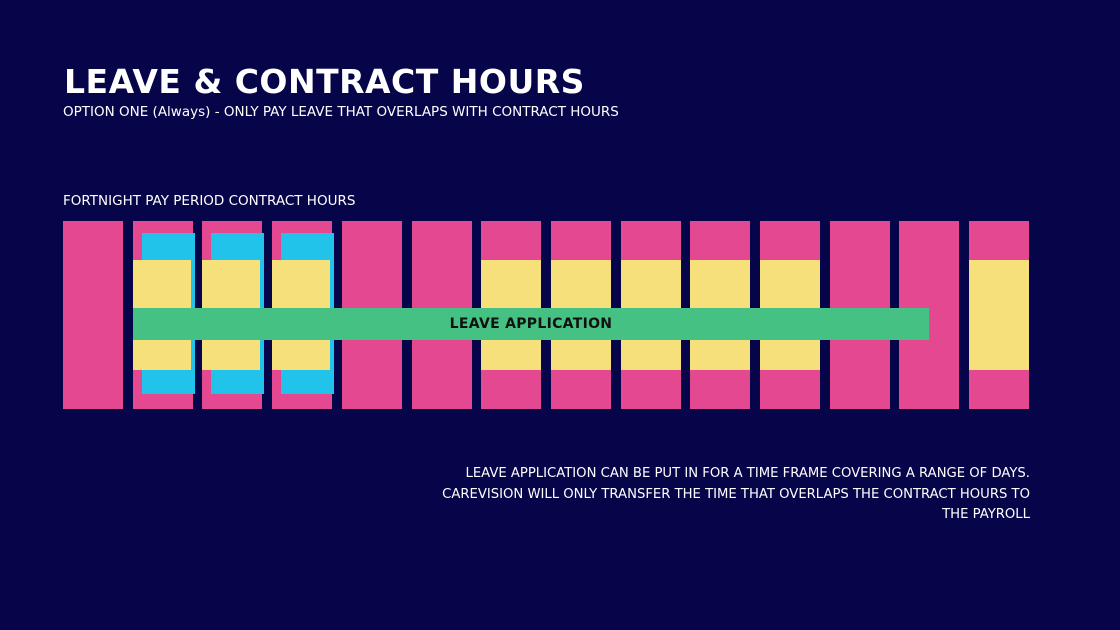 The width and height of the screenshot is (1120, 630). I want to click on slide-title: LEAVE & CONTRACT HOURS, so click(324, 81).